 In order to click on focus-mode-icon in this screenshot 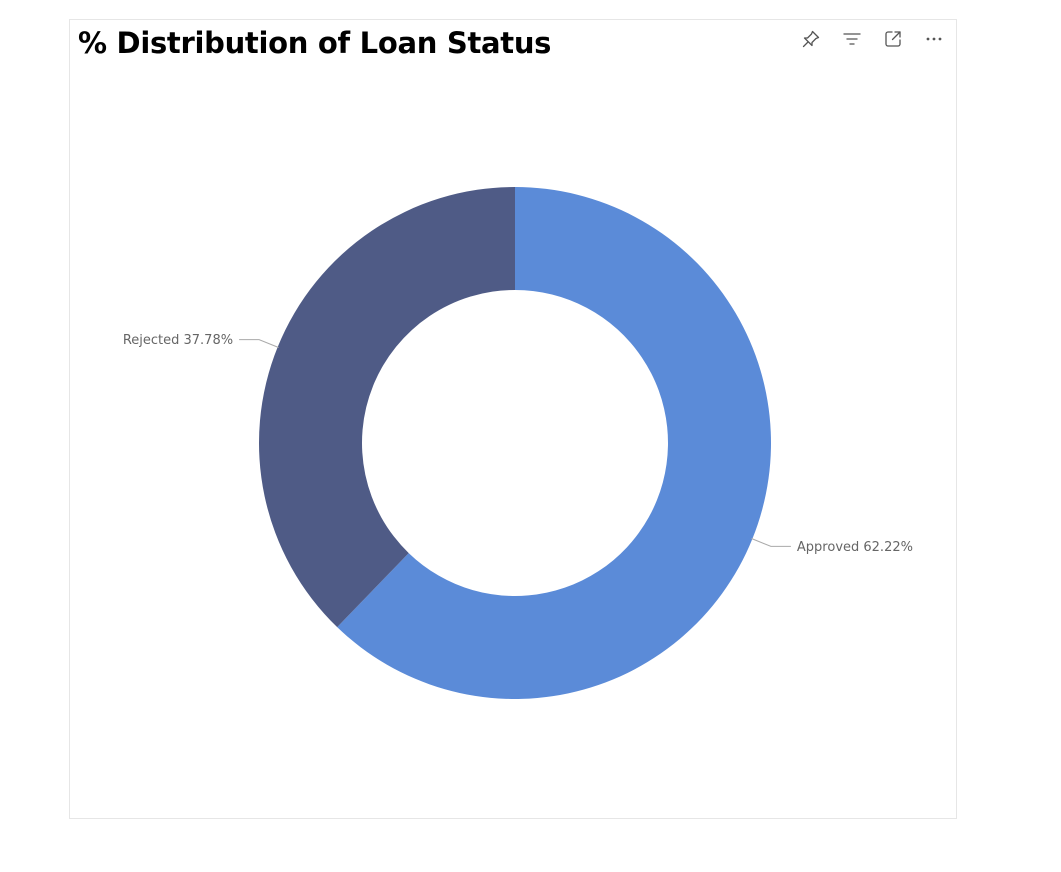, I will do `click(893, 39)`.